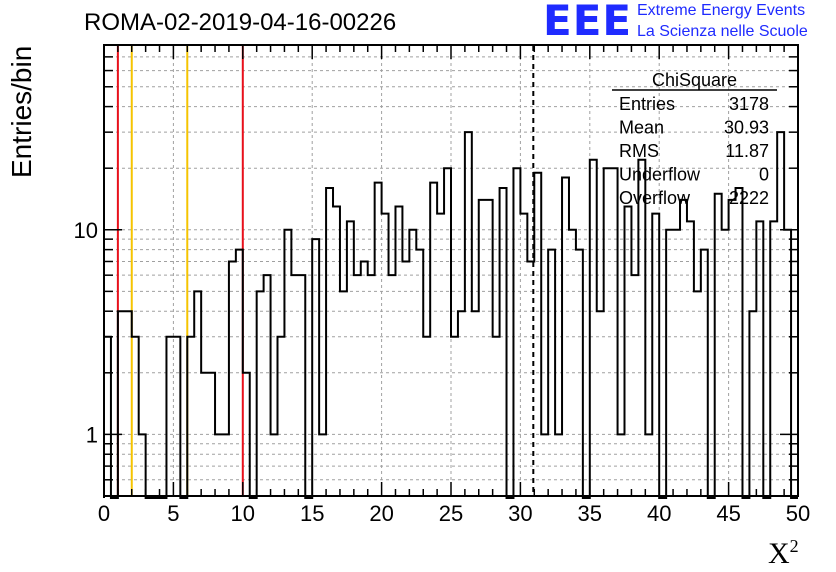  Describe the element at coordinates (451, 513) in the screenshot. I see `x-tick-label: 25` at that location.